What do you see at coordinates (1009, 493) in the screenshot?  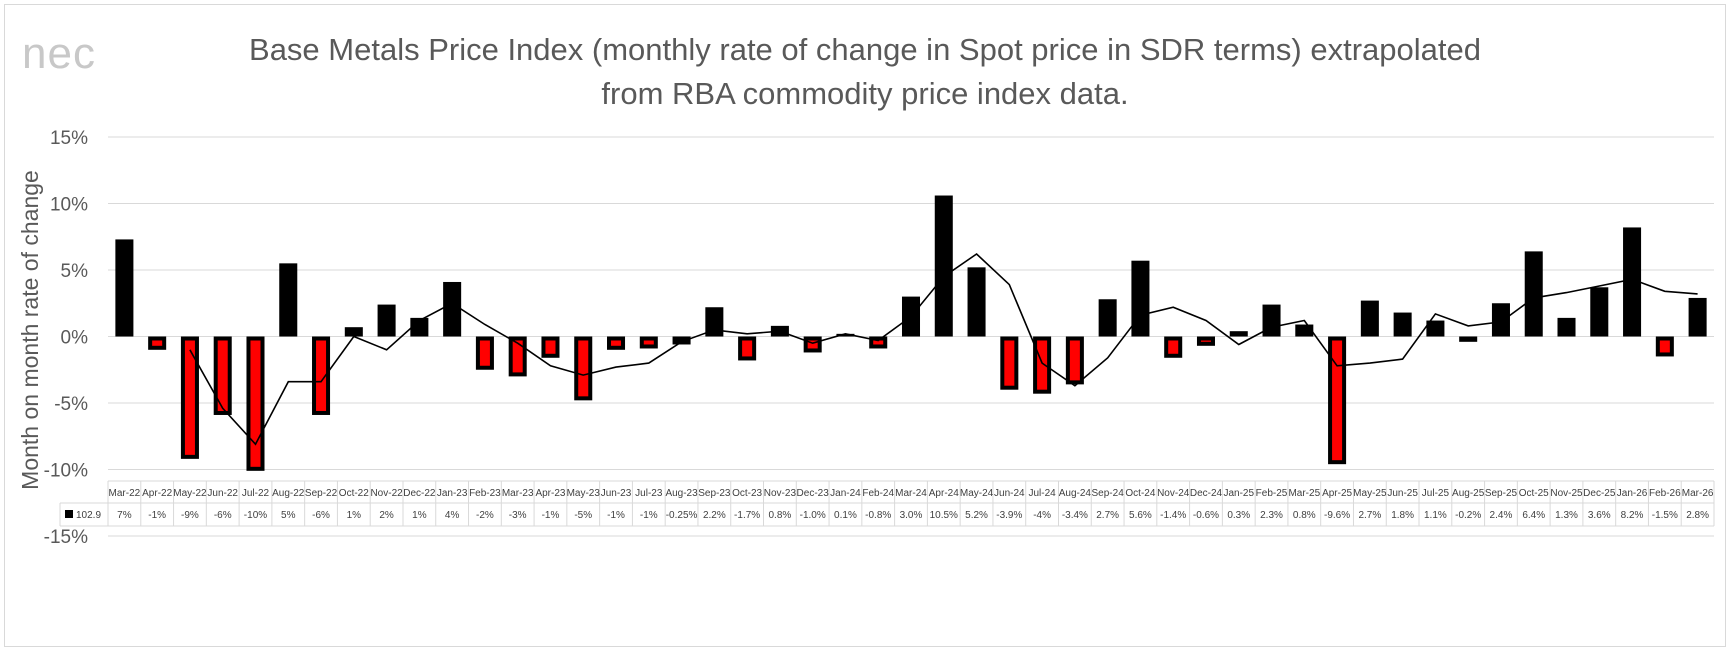 I see `x-tick-label: Jun-24` at bounding box center [1009, 493].